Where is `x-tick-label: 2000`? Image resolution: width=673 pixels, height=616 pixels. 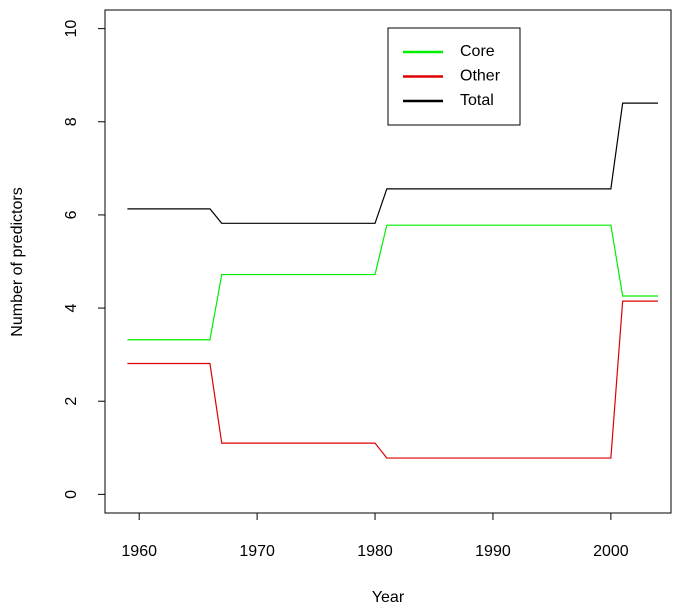 x-tick-label: 2000 is located at coordinates (611, 551).